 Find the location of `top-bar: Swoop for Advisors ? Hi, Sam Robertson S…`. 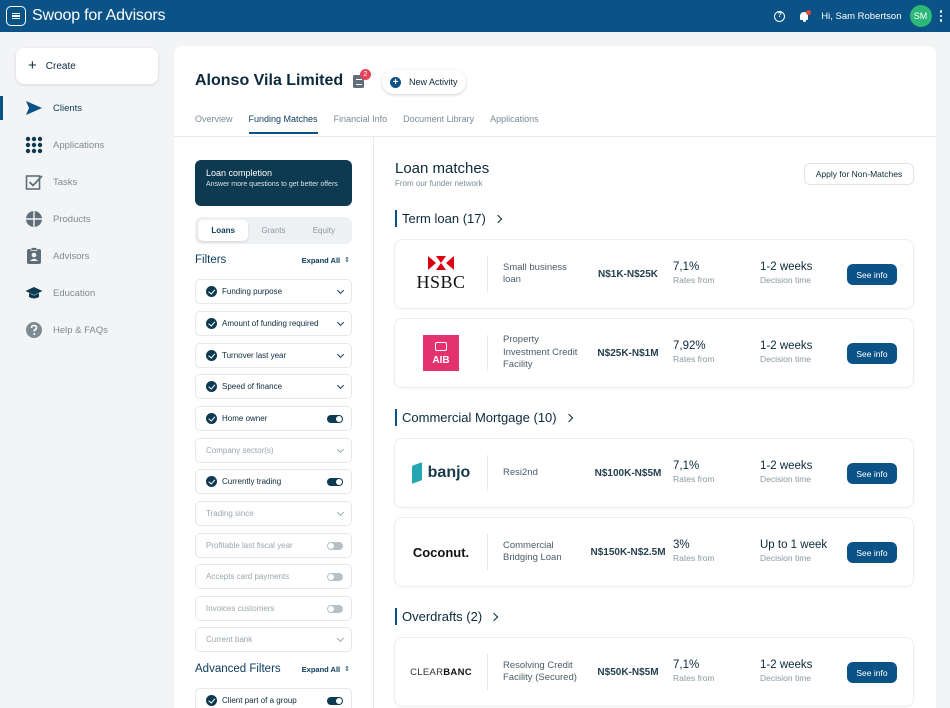

top-bar: Swoop for Advisors ? Hi, Sam Robertson S… is located at coordinates (475, 16).